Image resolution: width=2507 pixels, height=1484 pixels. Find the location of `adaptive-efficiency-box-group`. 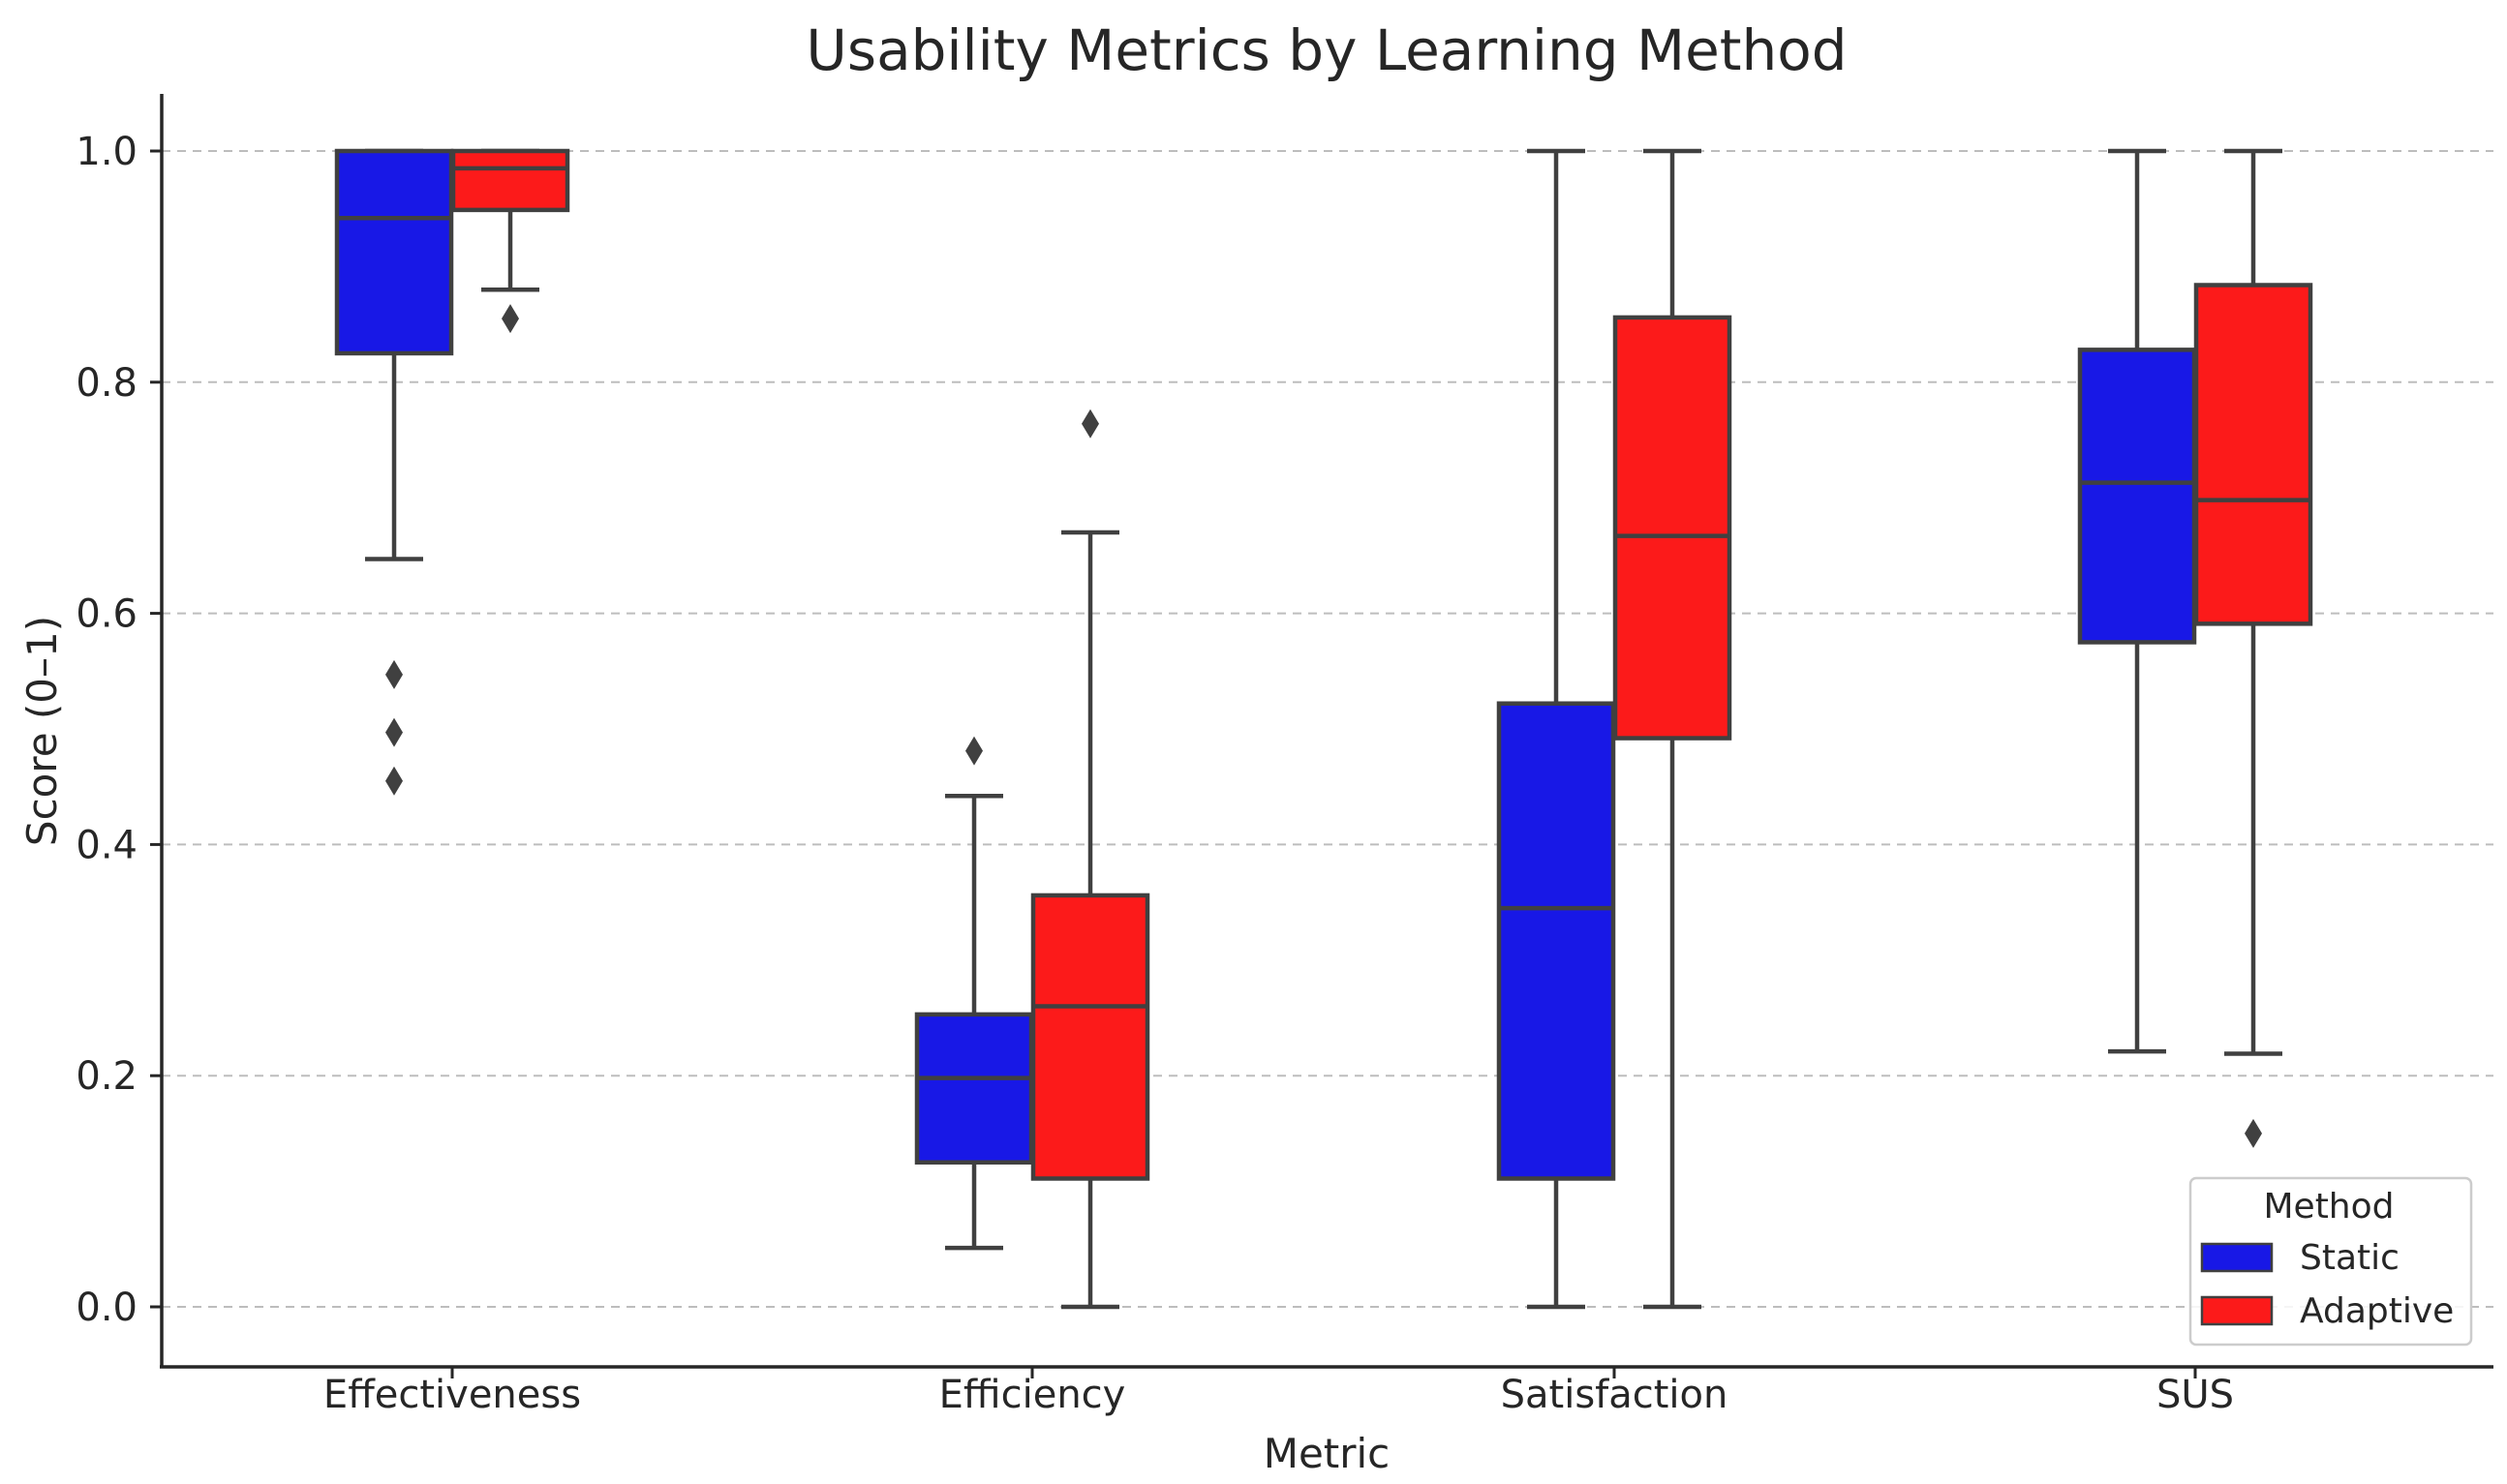

adaptive-efficiency-box-group is located at coordinates (1090, 859).